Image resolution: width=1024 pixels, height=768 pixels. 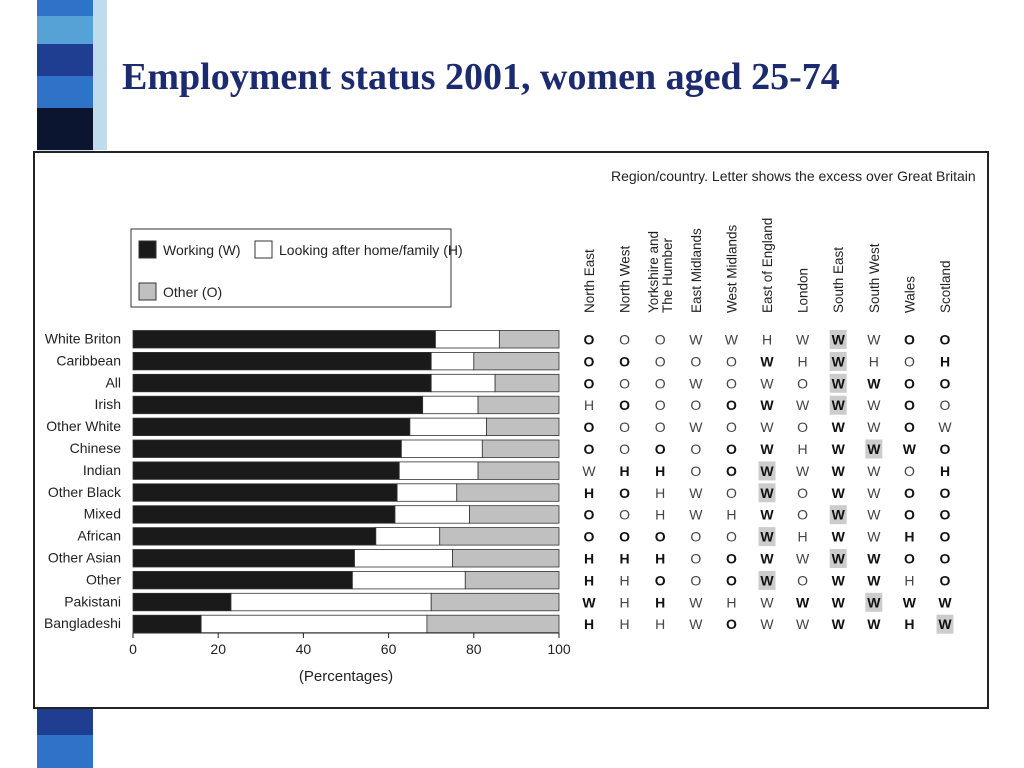 I want to click on category-label: Caribbean, so click(x=88, y=360).